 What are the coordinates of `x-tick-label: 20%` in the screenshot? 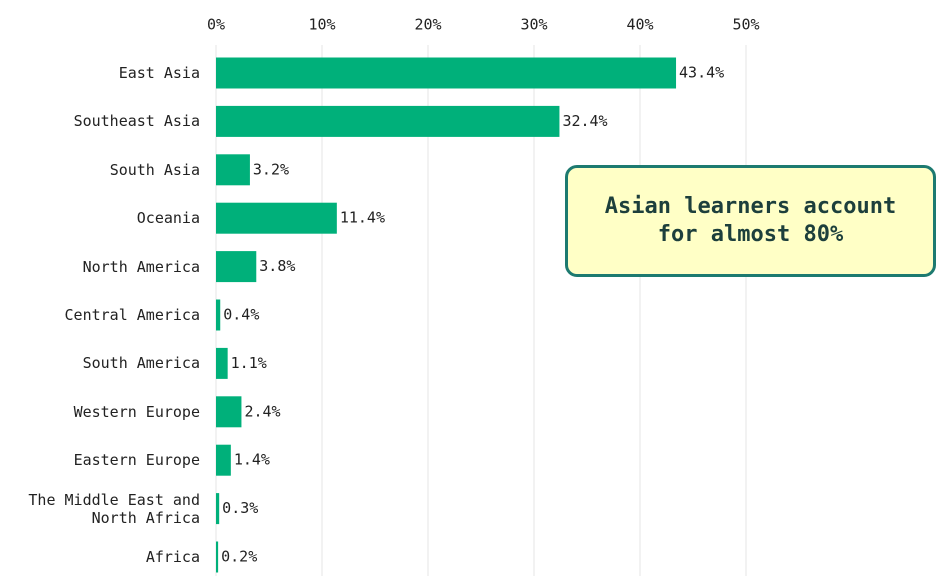 It's located at (427, 25).